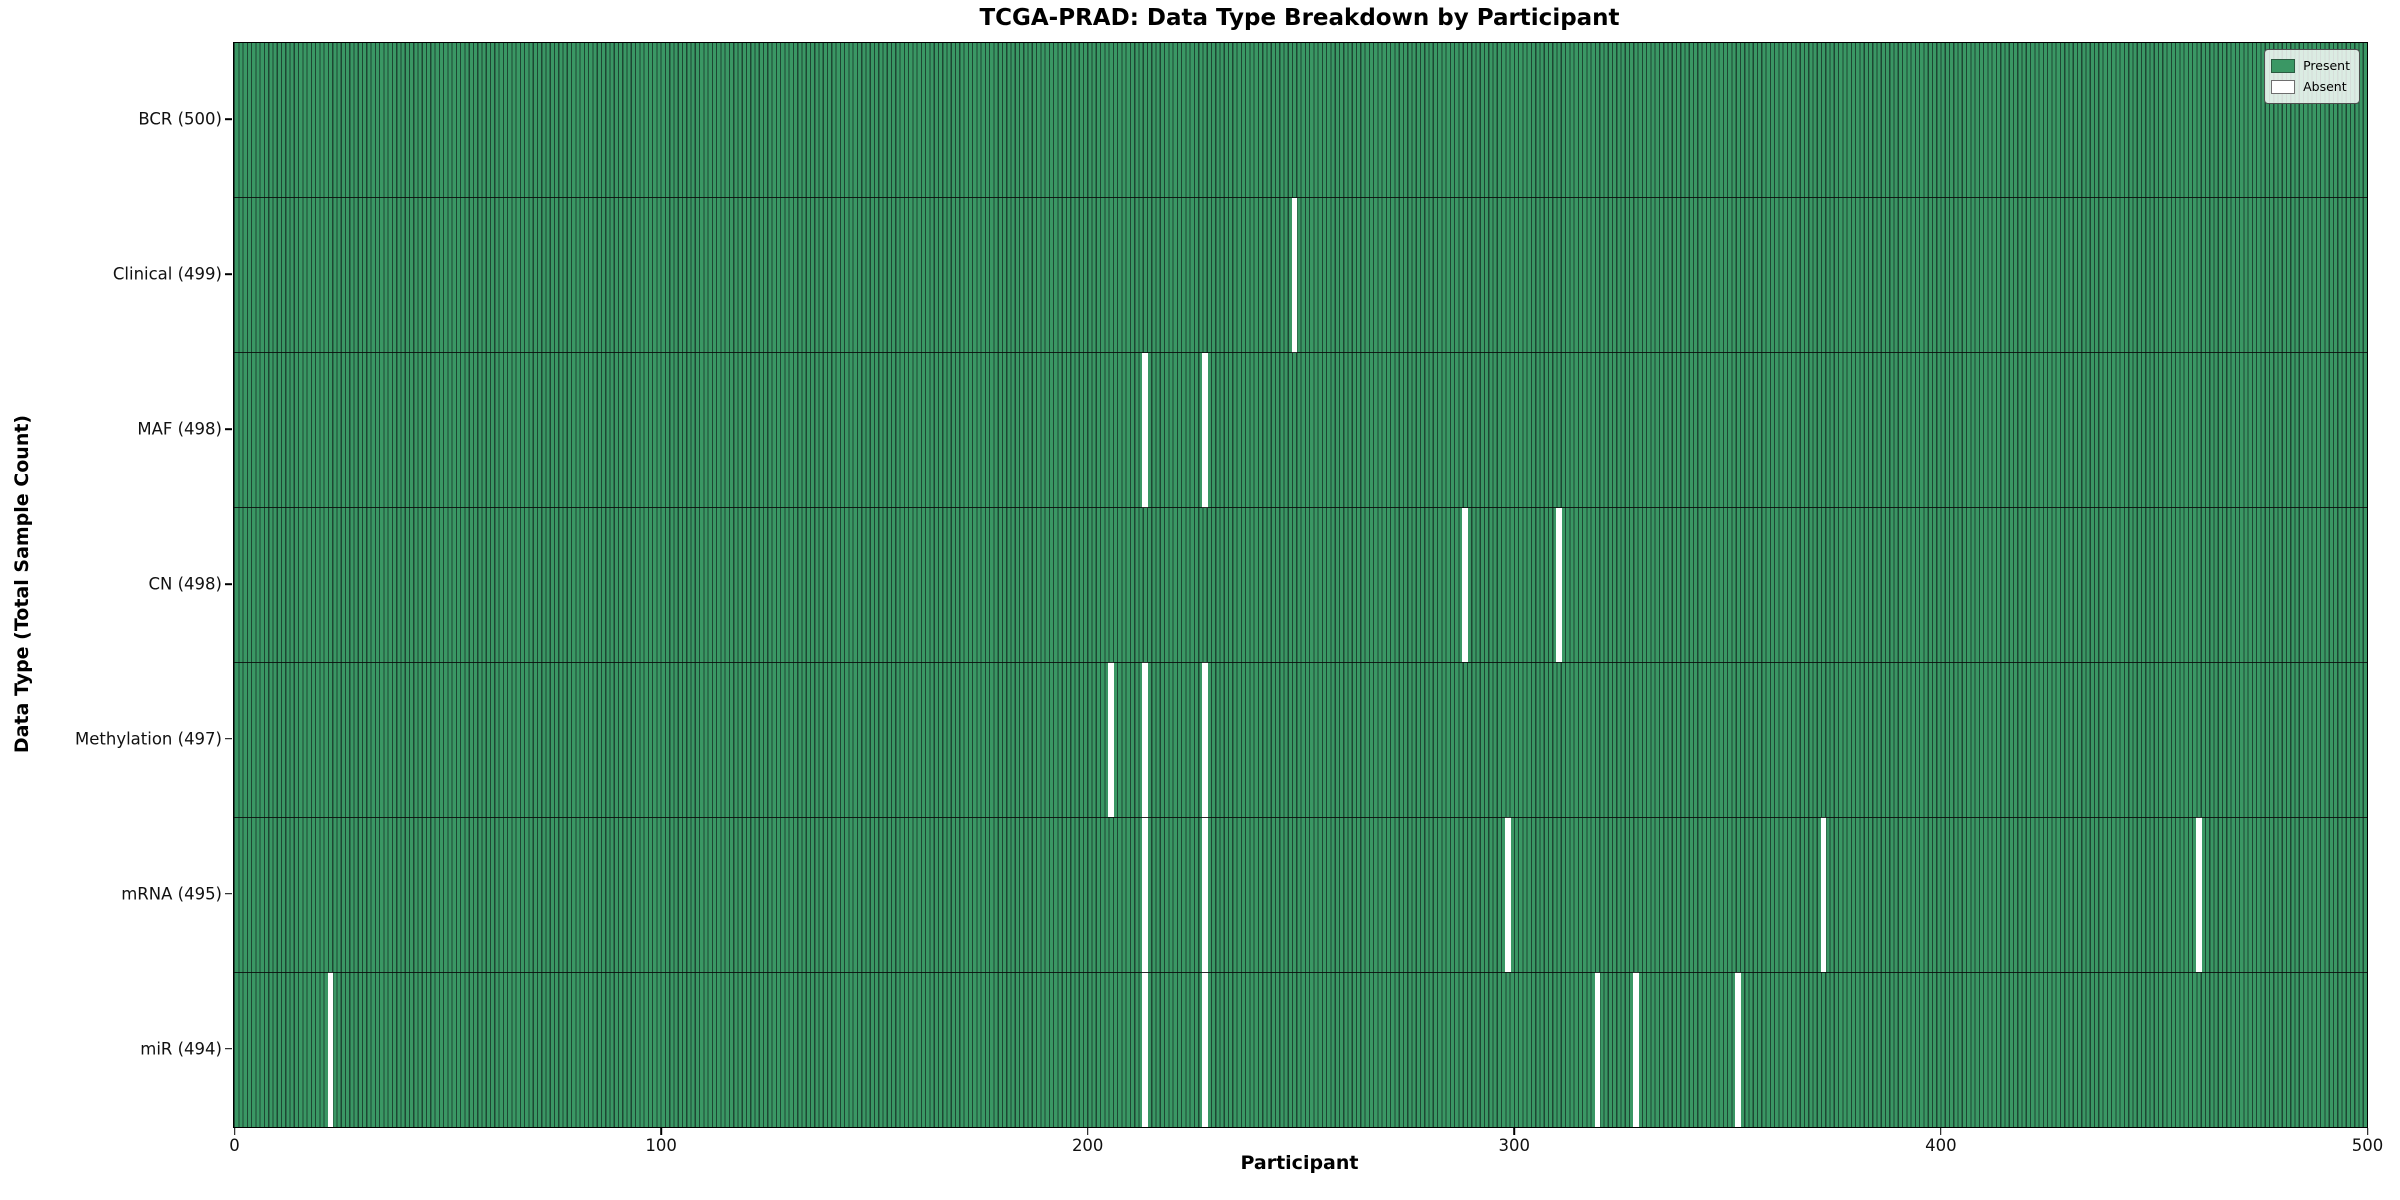 This screenshot has height=1200, width=2400. I want to click on heat-row-mir, so click(1300, 1049).